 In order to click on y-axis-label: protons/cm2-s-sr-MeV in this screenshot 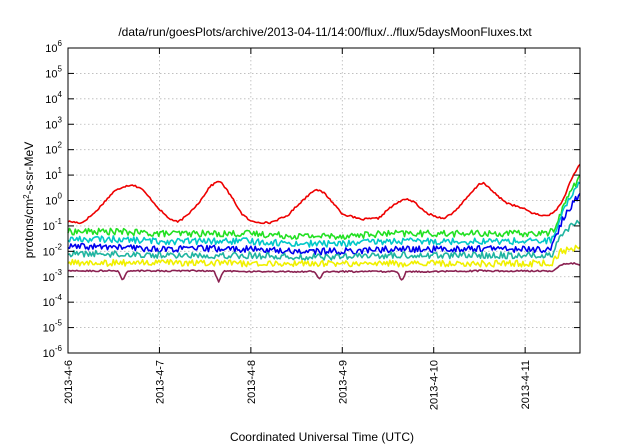, I will do `click(29, 200)`.